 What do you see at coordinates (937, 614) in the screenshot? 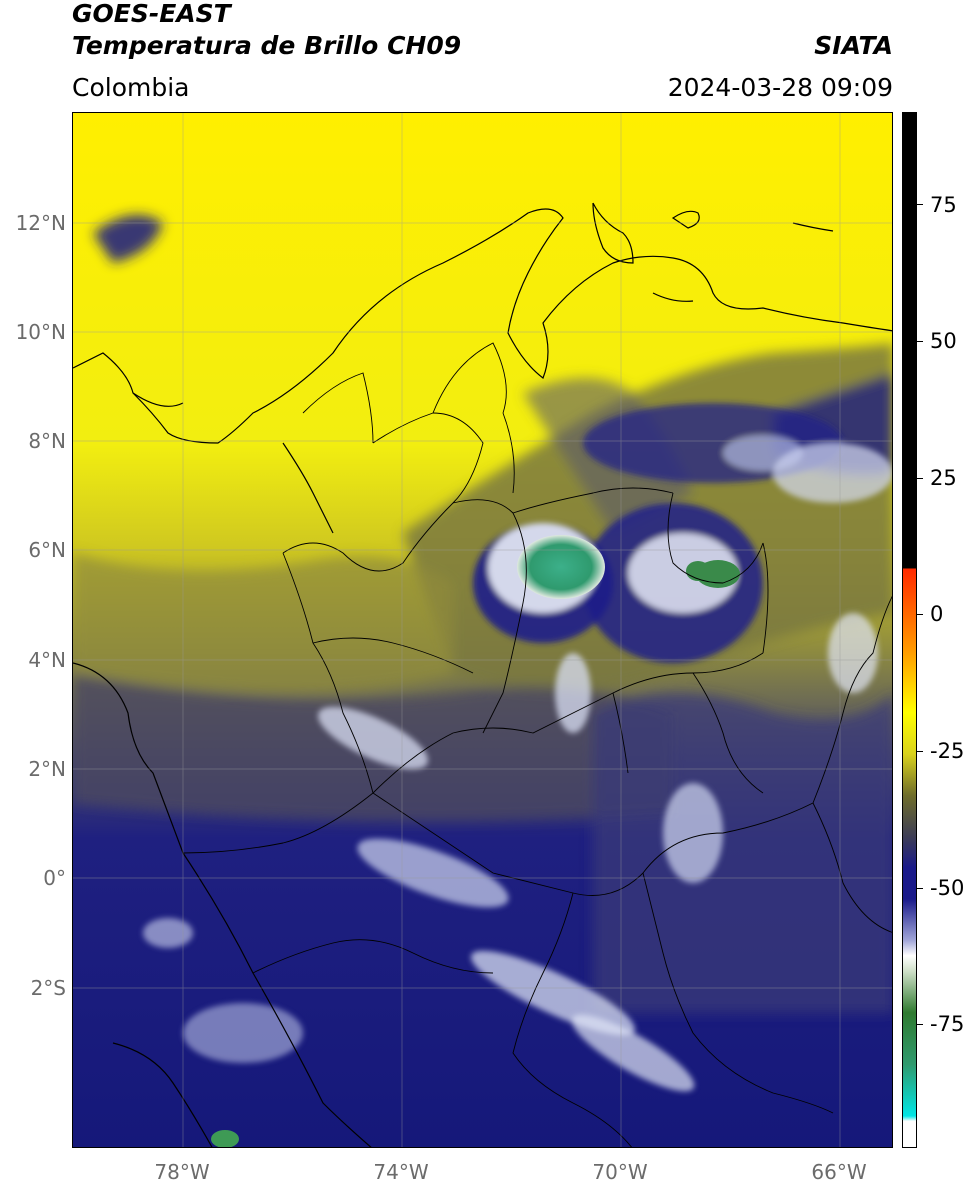
I see `colorbar-label-0: 0` at bounding box center [937, 614].